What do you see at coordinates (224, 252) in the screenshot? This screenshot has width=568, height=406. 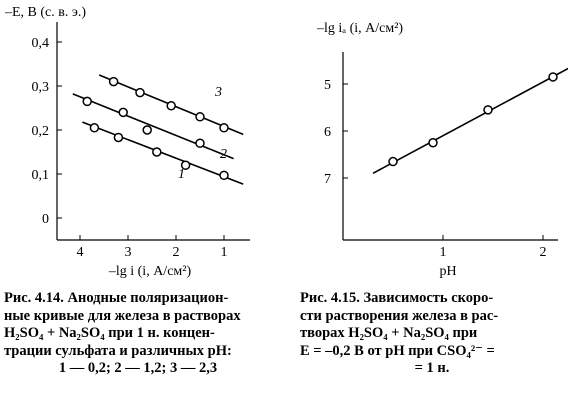 I see `left-x-tick-label: 1` at bounding box center [224, 252].